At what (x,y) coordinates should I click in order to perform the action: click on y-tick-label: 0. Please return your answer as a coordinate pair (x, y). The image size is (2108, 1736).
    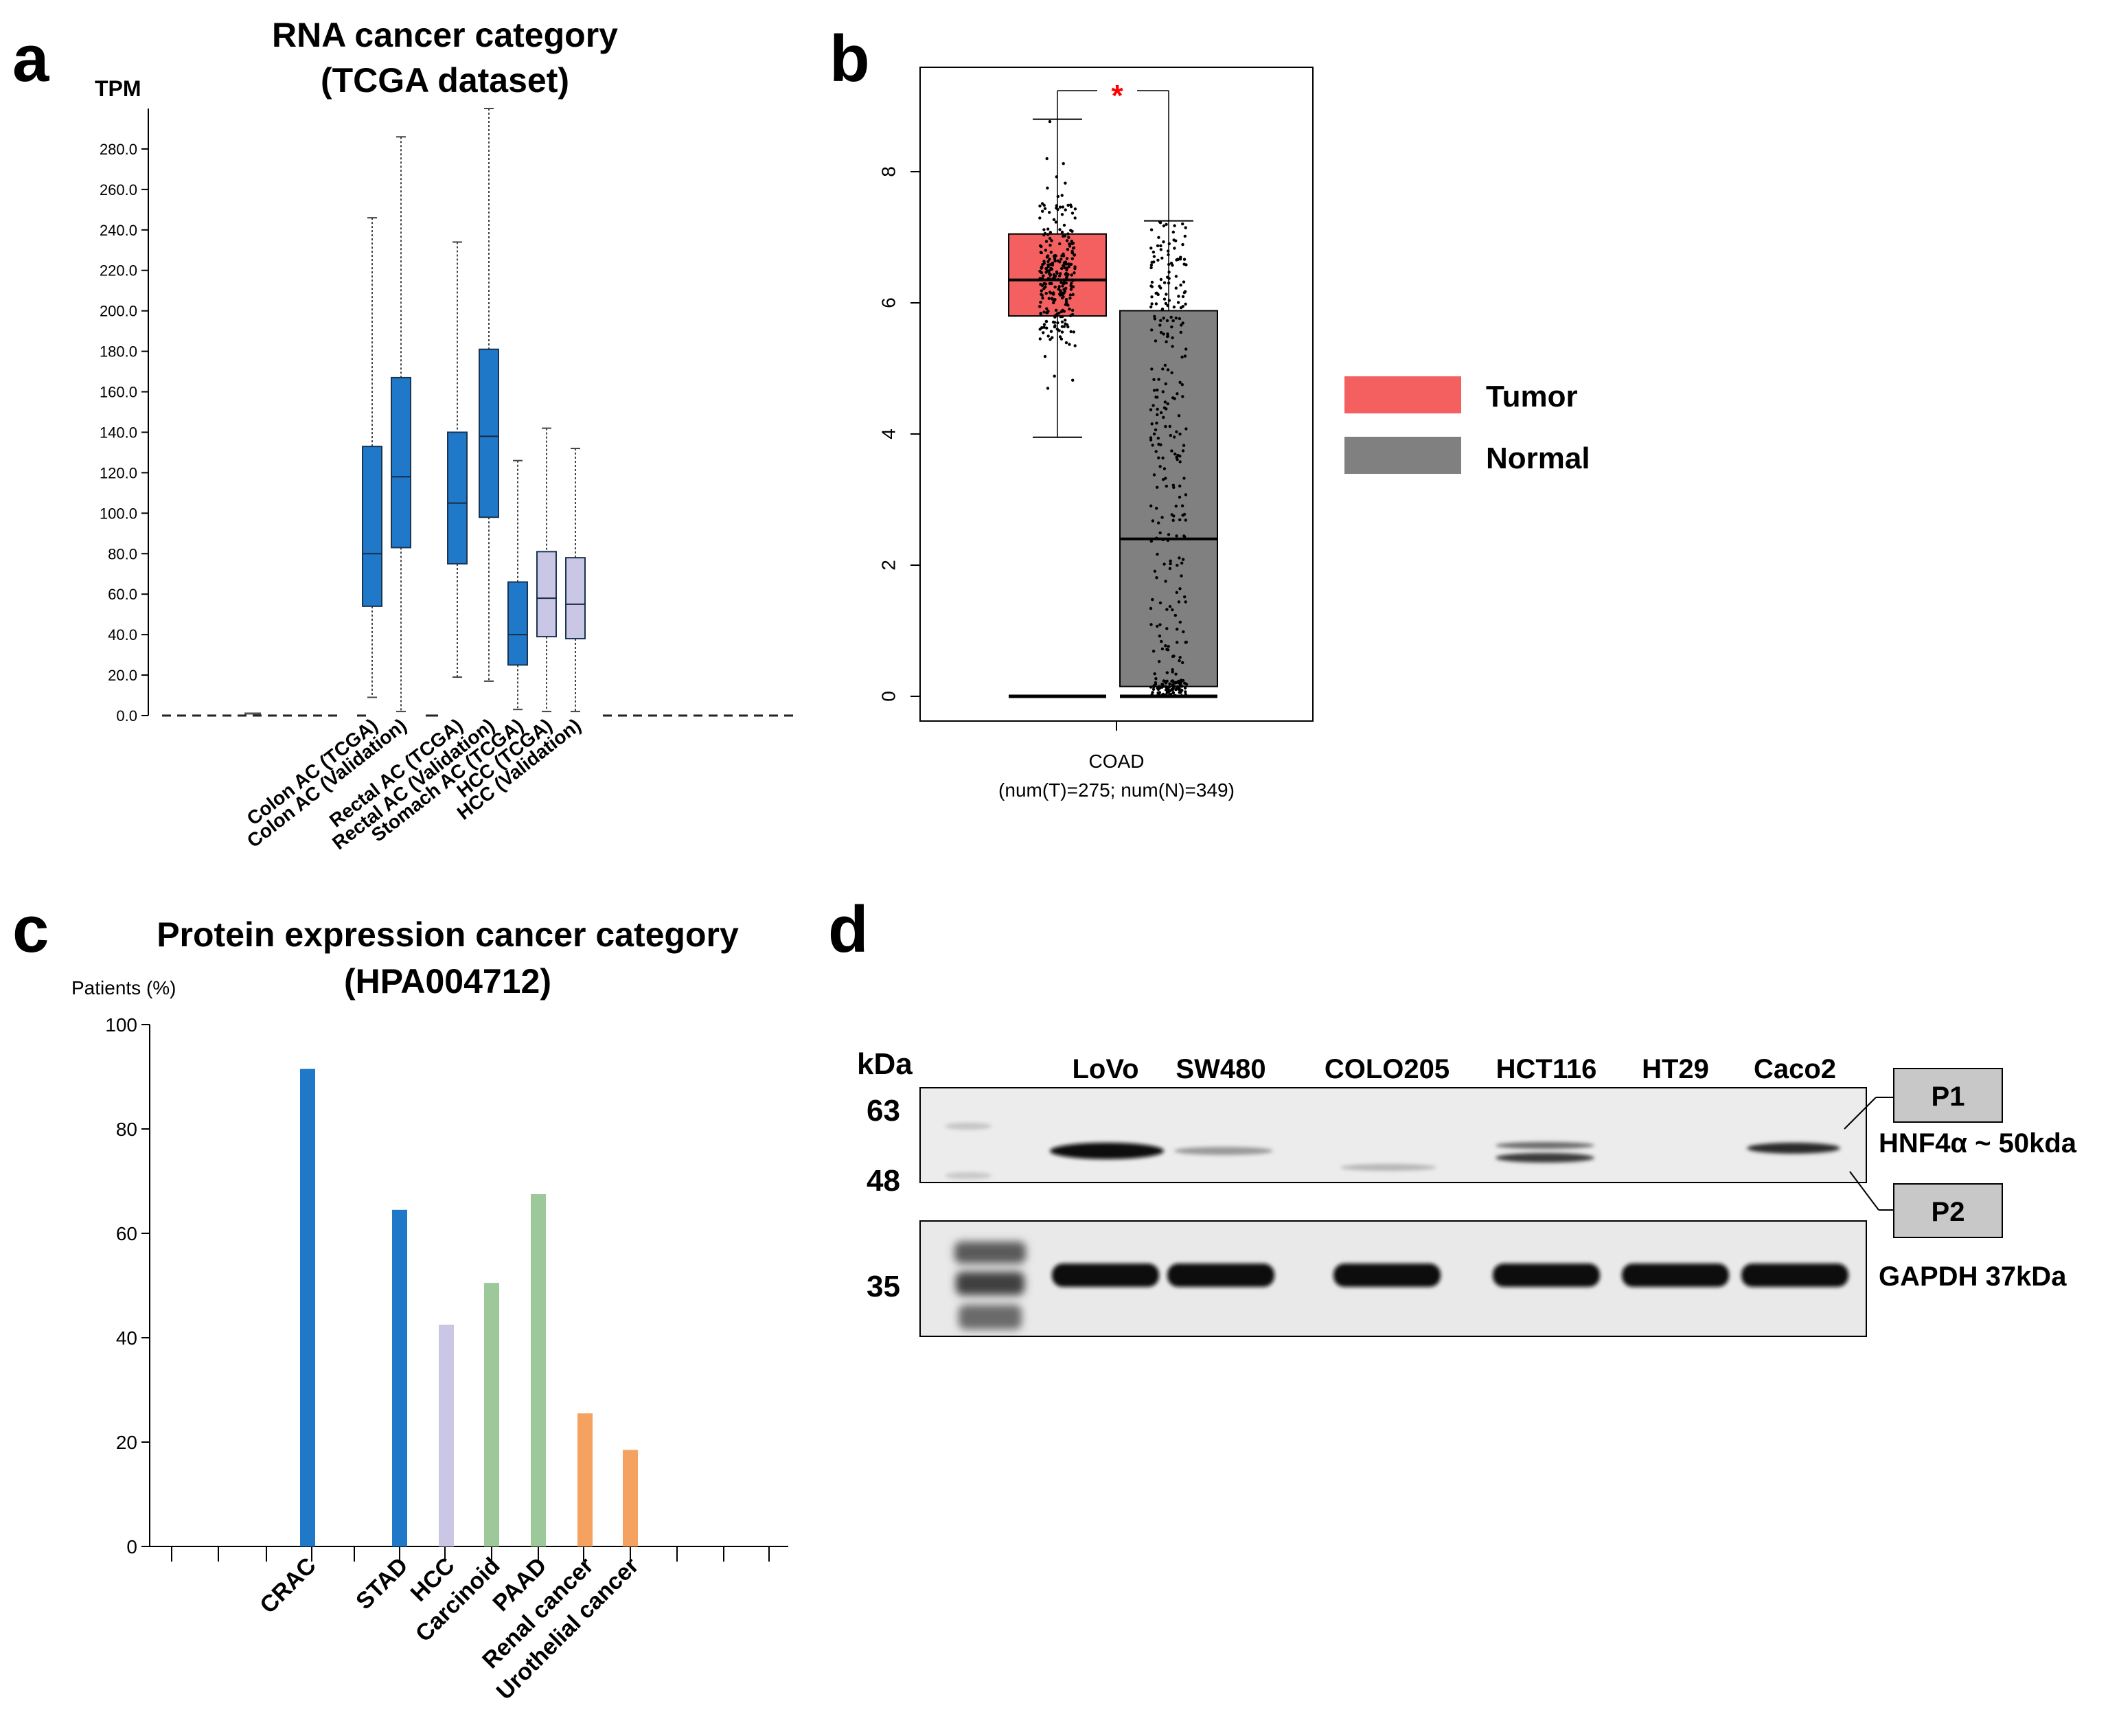
    Looking at the image, I should click on (889, 696).